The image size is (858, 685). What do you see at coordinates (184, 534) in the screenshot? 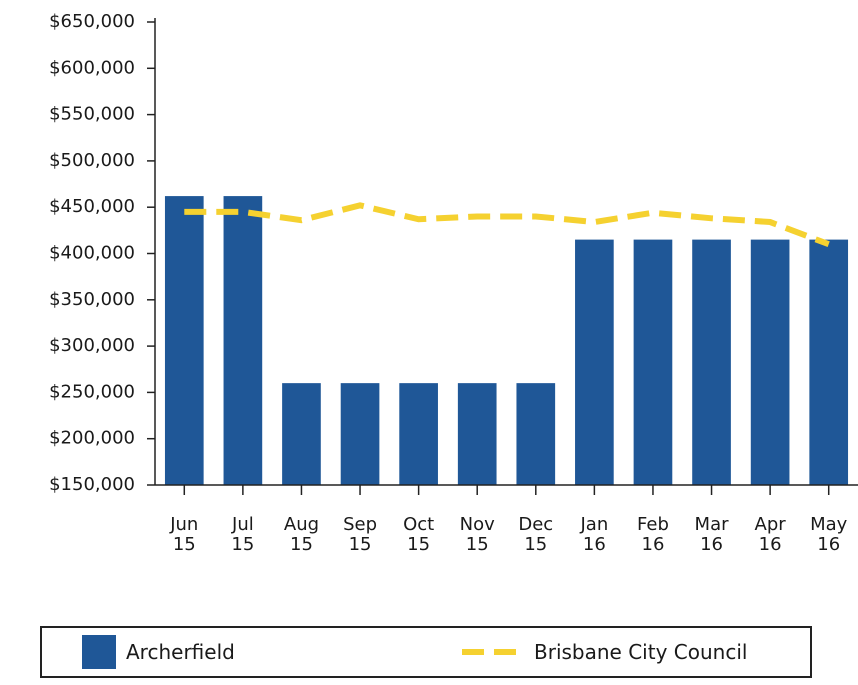
I see `x-tick-label: Jun 15` at bounding box center [184, 534].